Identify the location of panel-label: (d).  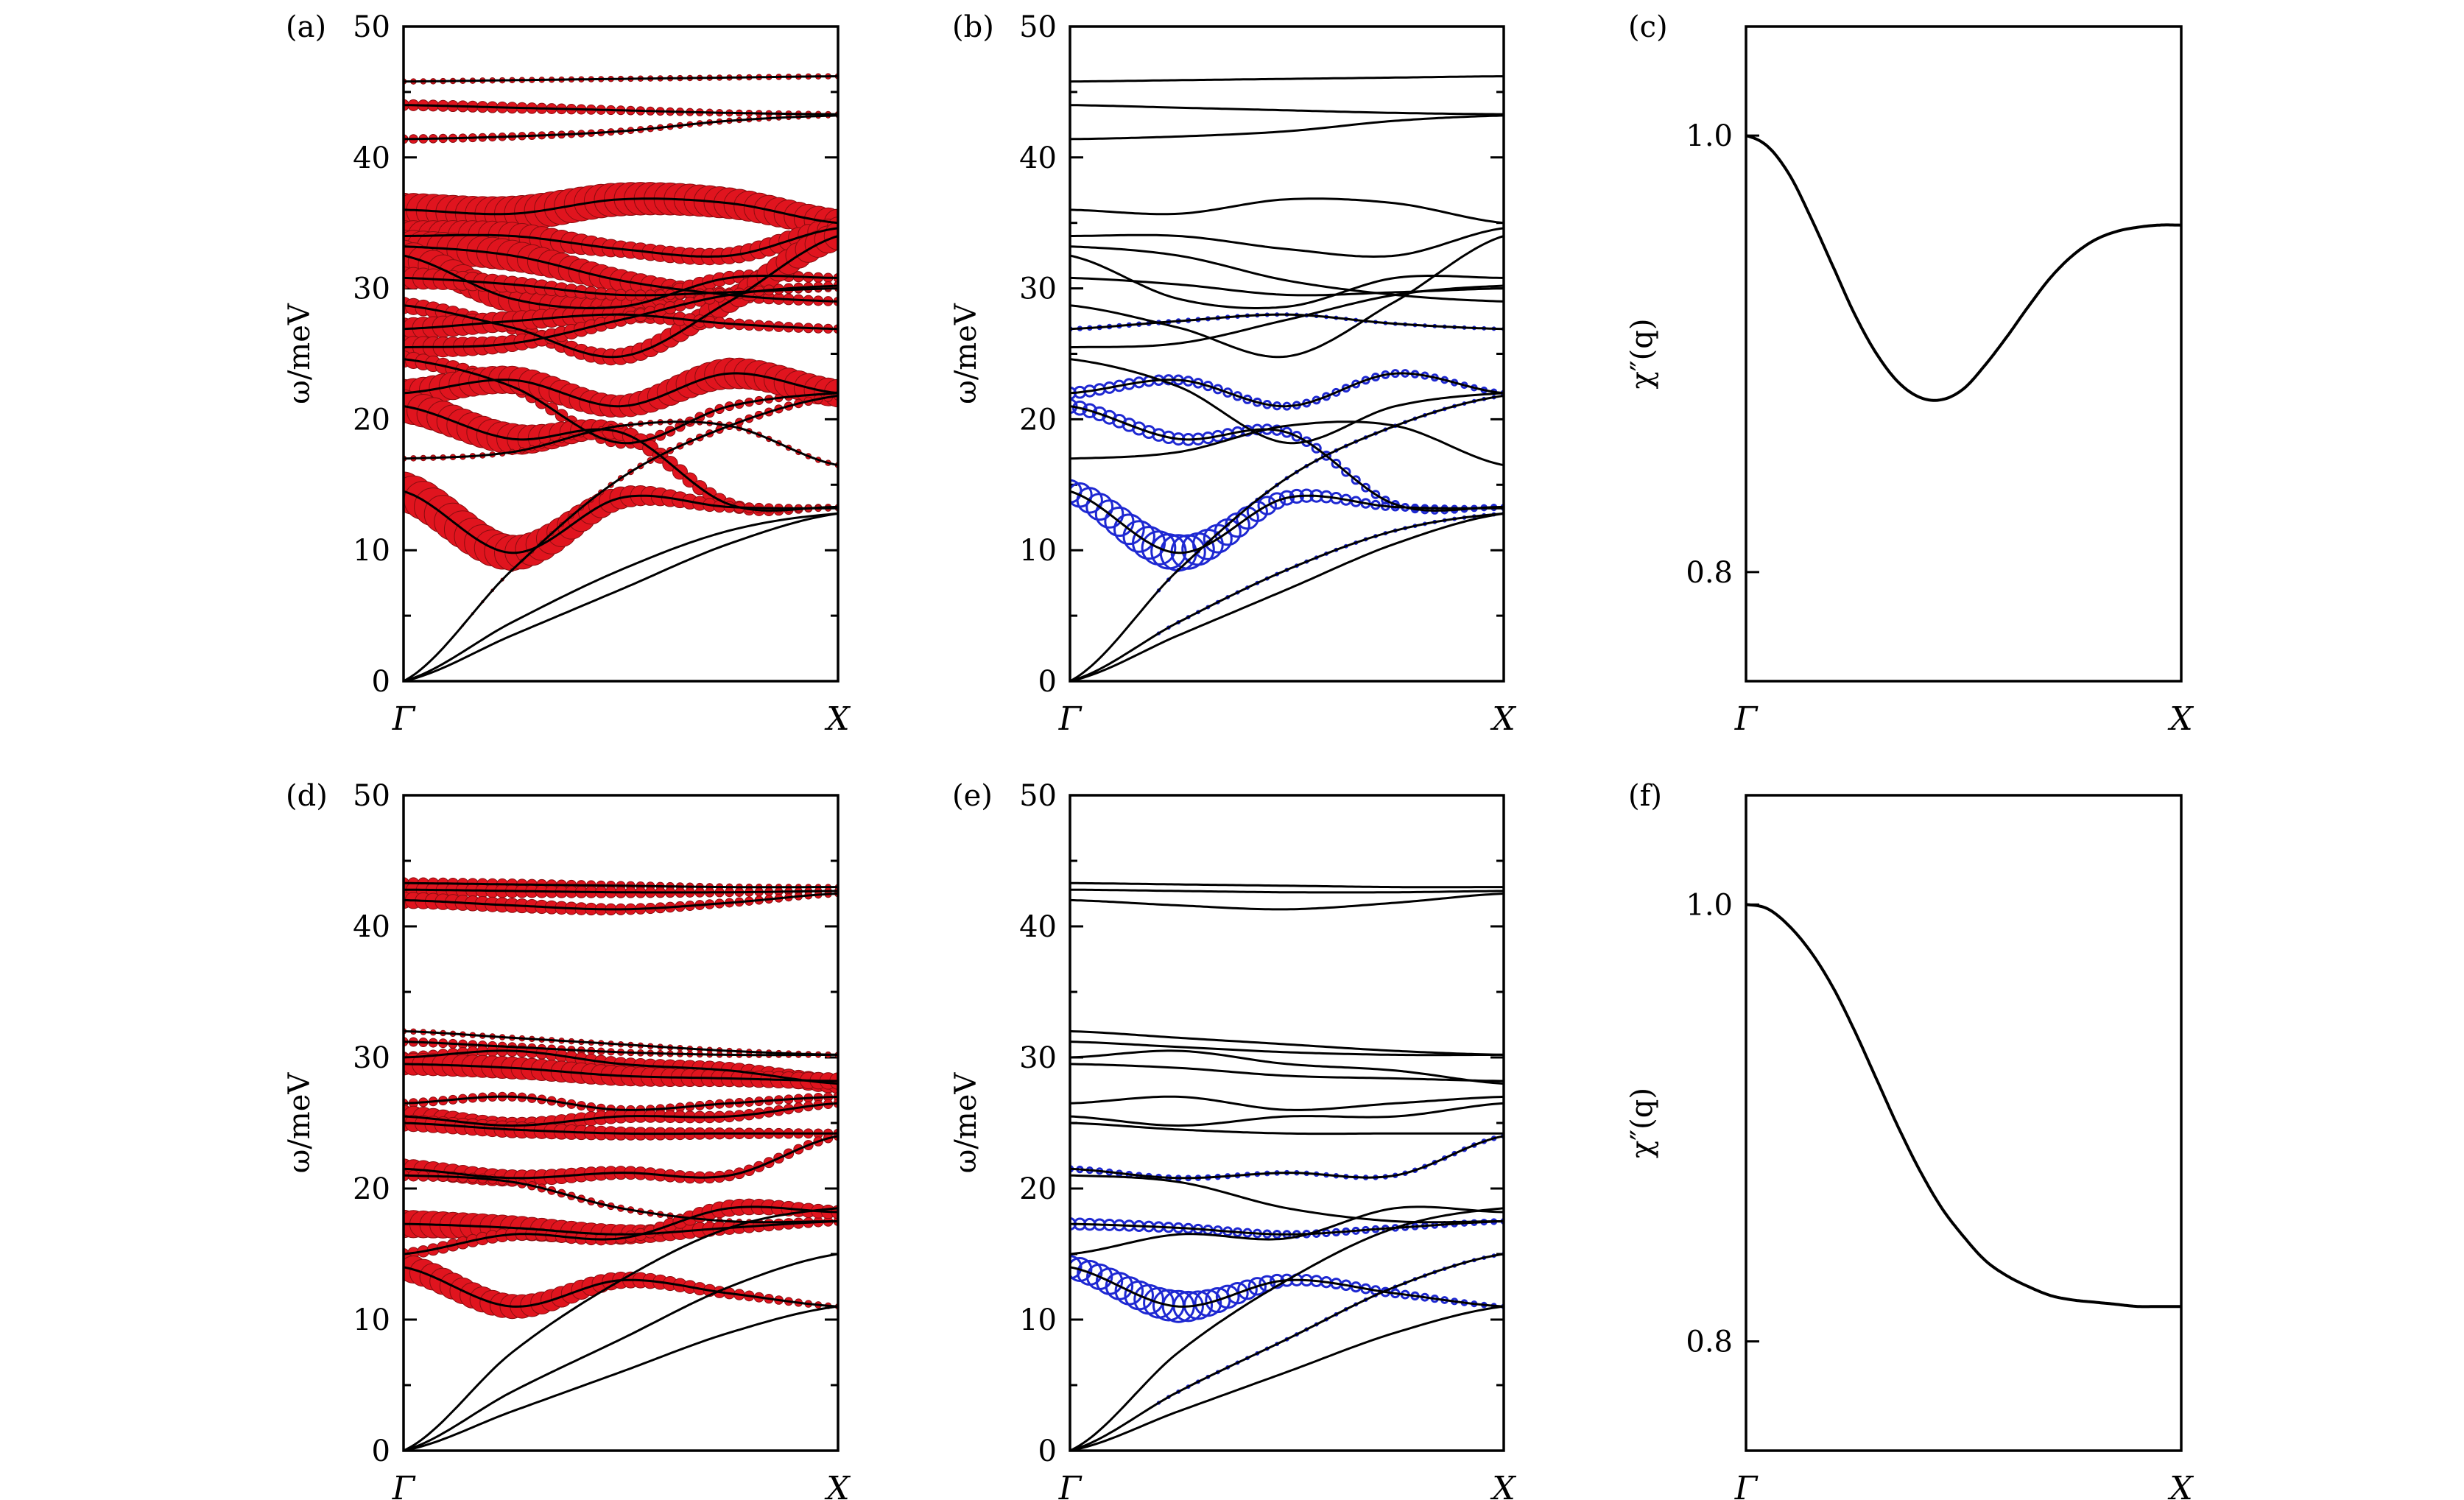
(307, 796).